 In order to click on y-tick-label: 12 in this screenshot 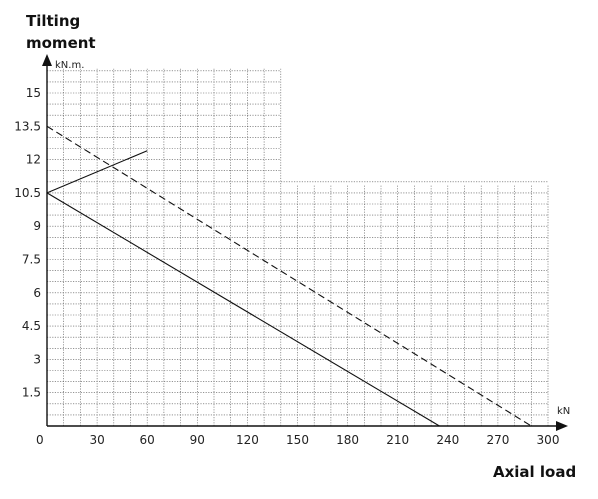, I will do `click(33, 160)`.